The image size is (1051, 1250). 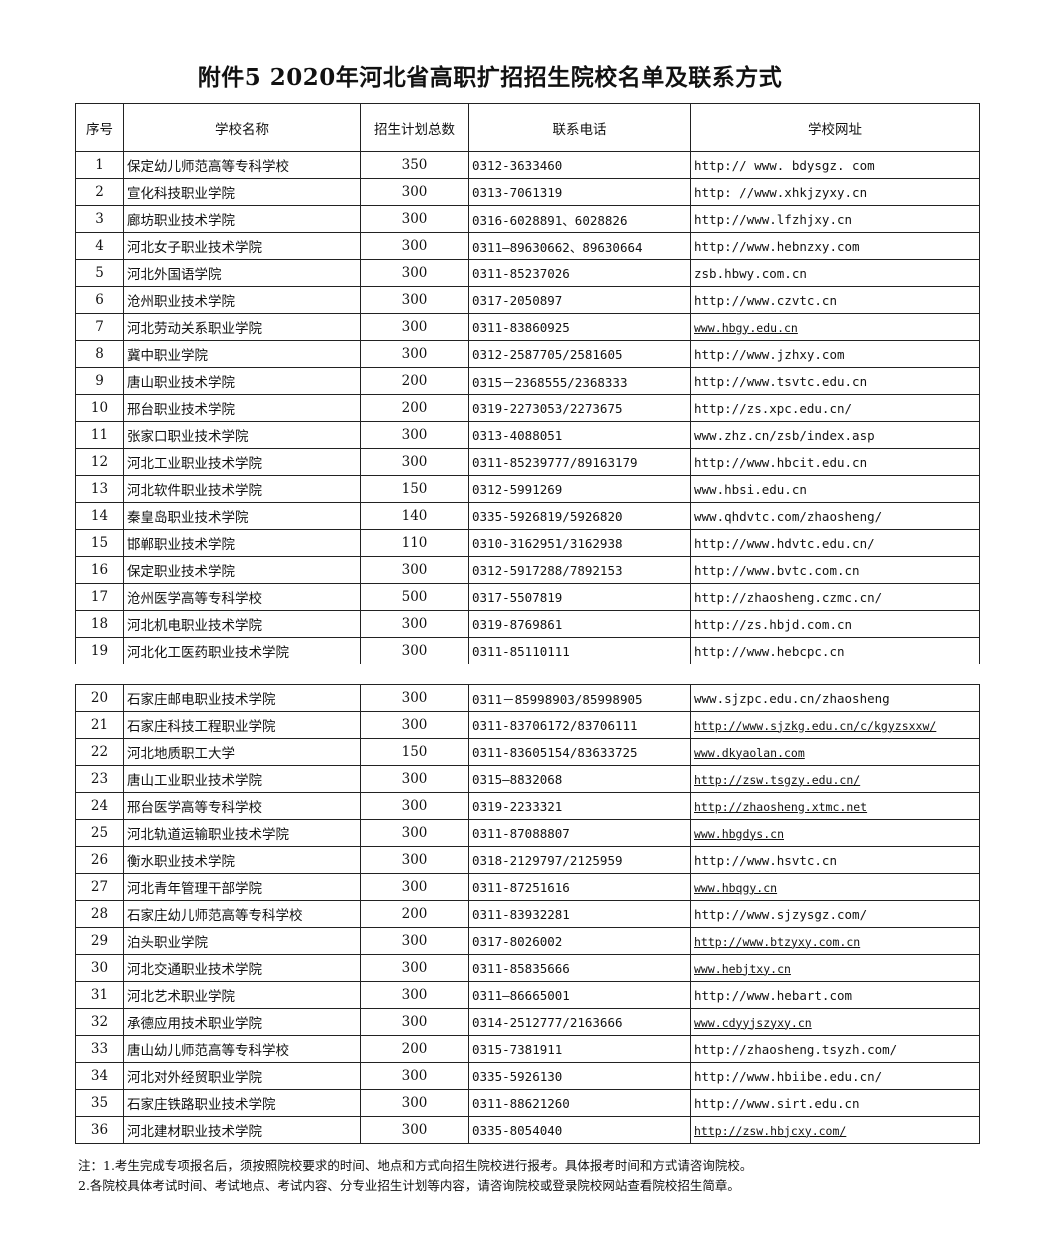 I want to click on school-url: www.hbqgy.cn, so click(x=736, y=887).